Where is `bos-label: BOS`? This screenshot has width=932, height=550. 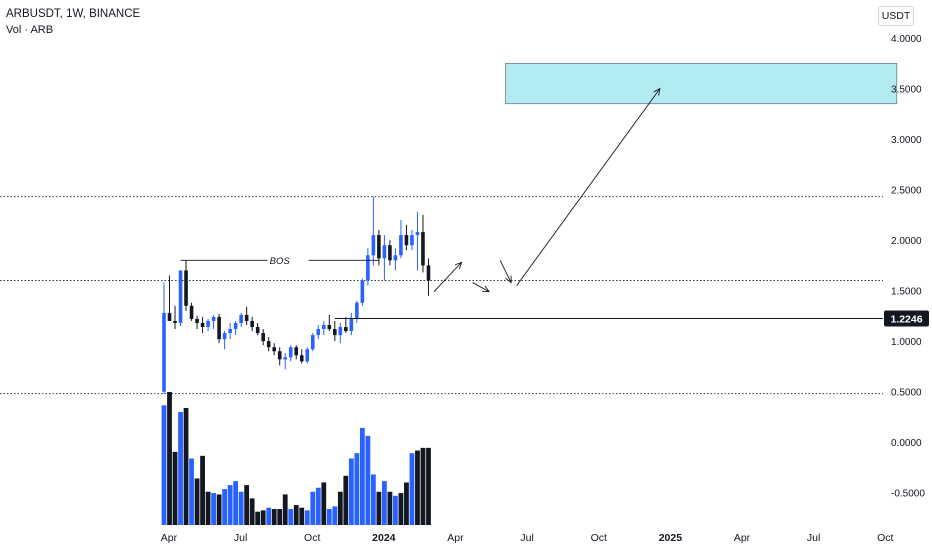
bos-label: BOS is located at coordinates (280, 261).